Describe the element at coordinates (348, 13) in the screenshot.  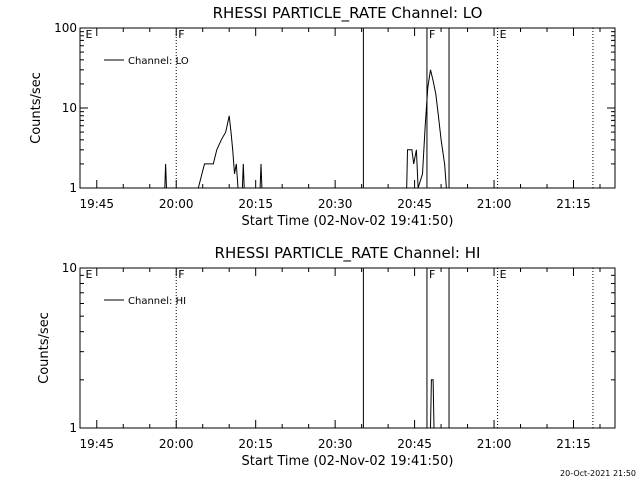
I see `chart-title: RHESSI PARTICLE_RATE Channel: LO` at that location.